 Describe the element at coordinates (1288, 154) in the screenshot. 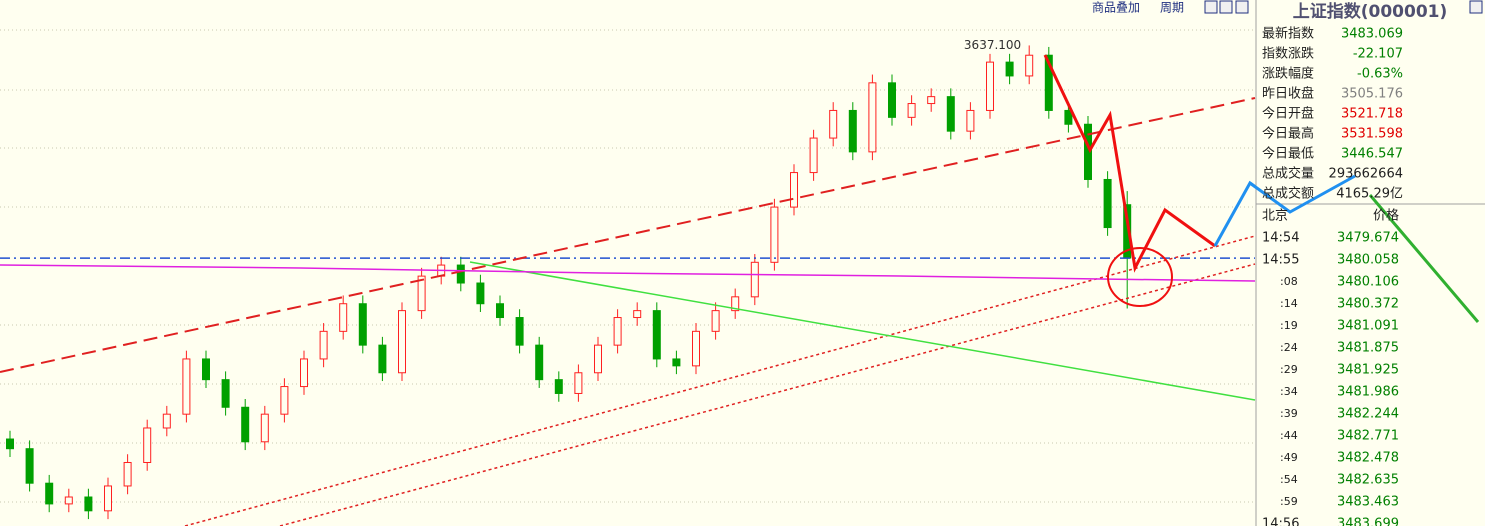

I see `quote-label: 今日最低` at that location.